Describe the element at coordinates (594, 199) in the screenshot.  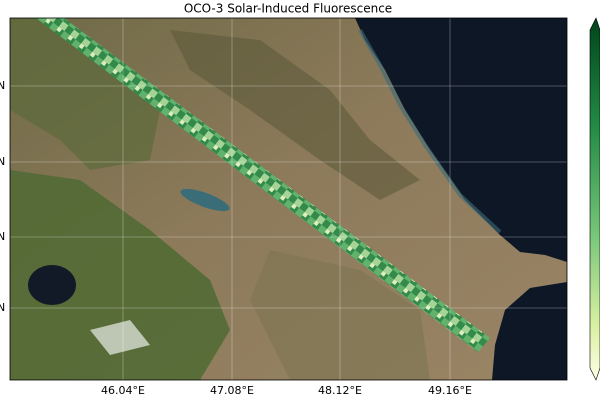
I see `colorbar` at that location.